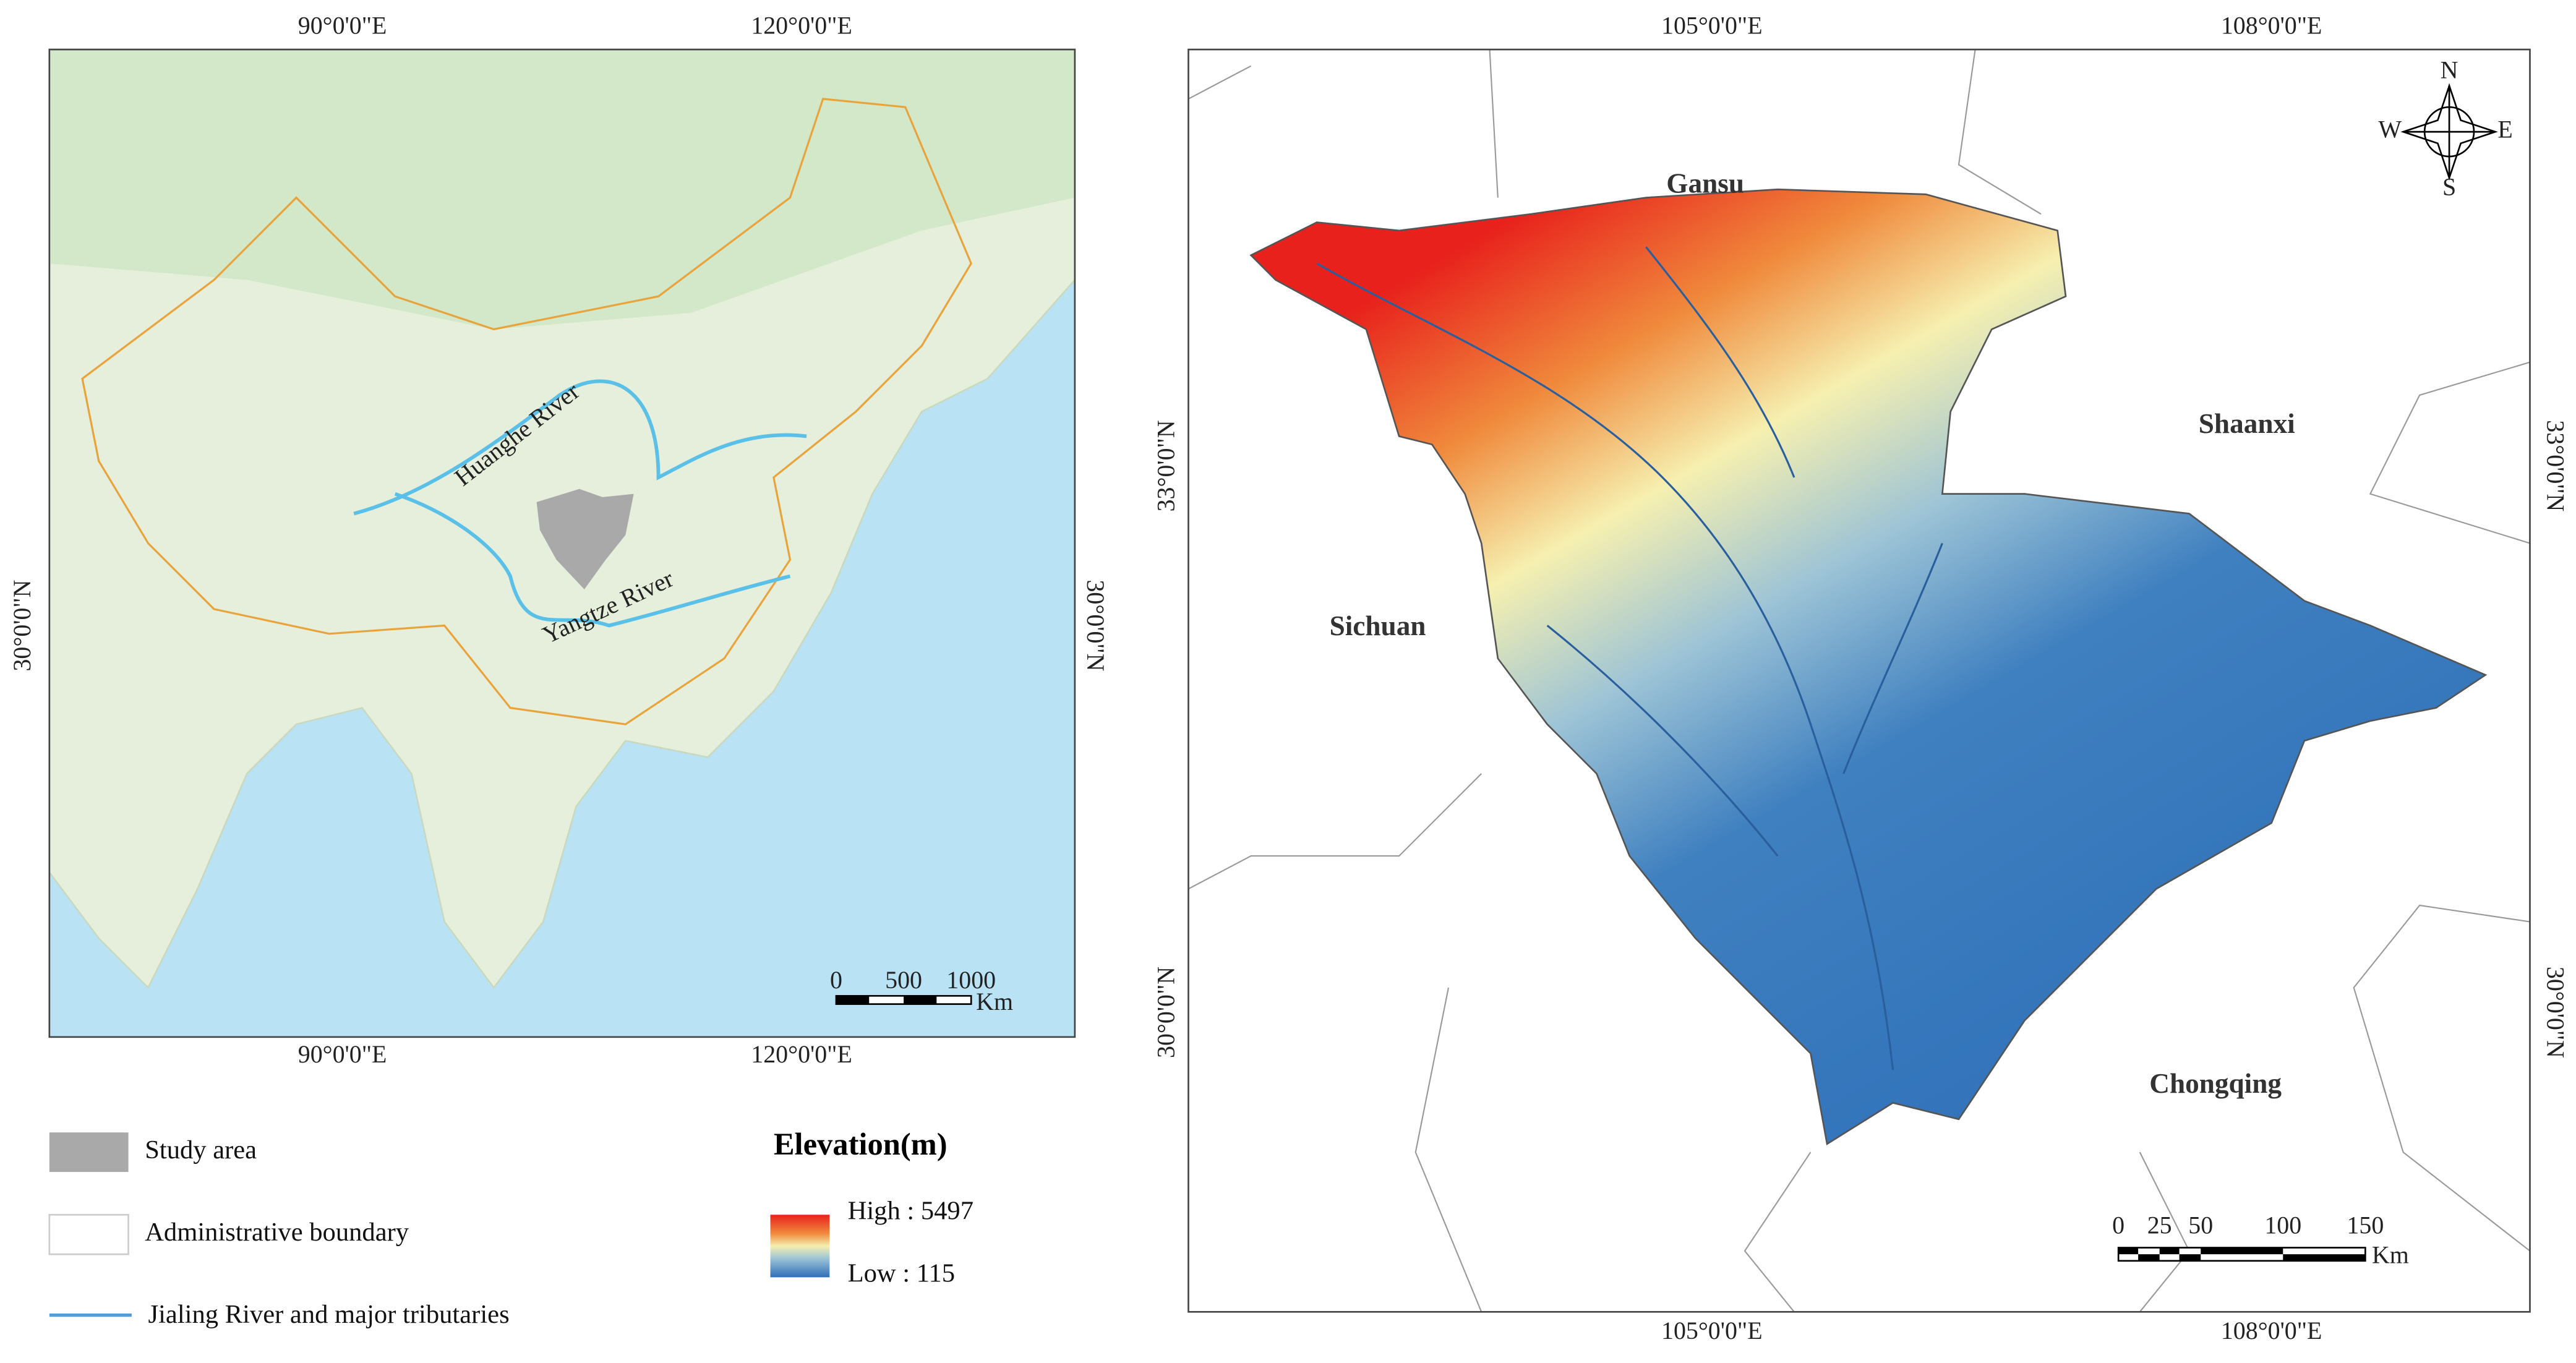 The image size is (2576, 1363). I want to click on scale-tick: 500, so click(903, 980).